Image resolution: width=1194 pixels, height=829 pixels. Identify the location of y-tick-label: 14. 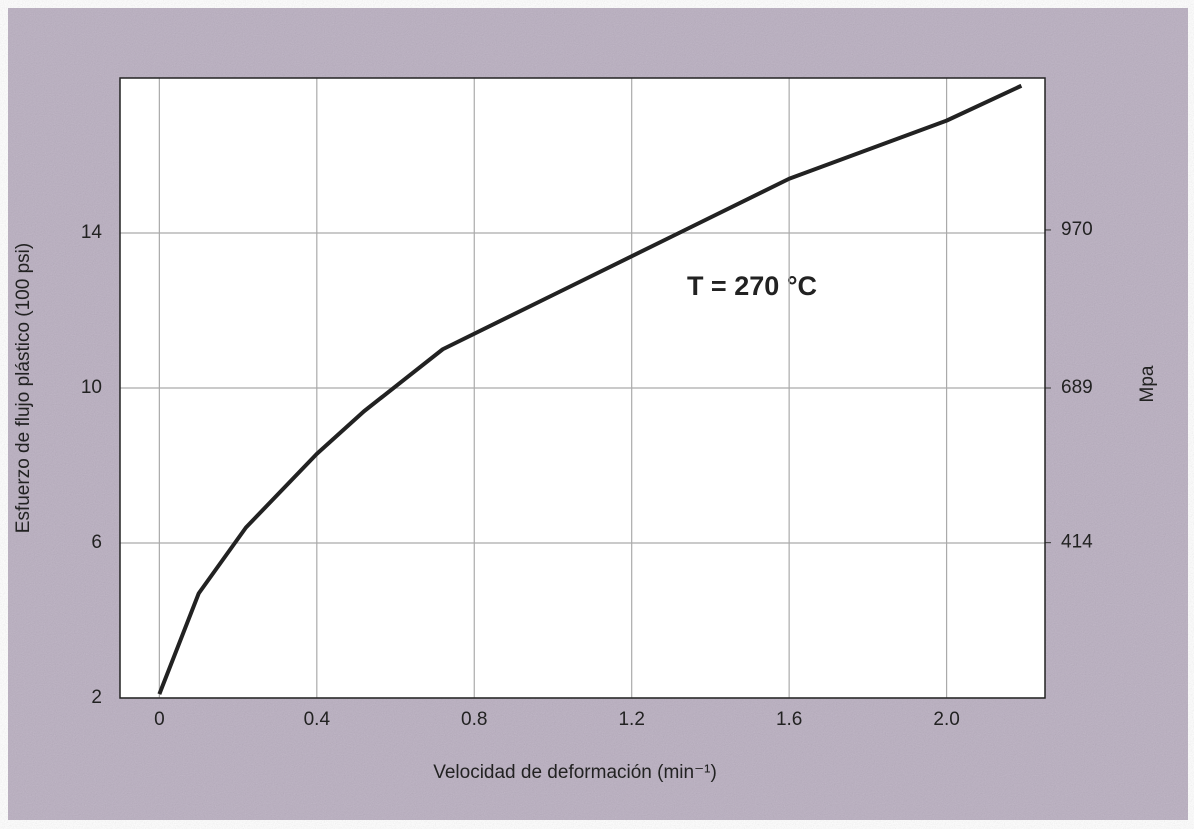
(92, 232).